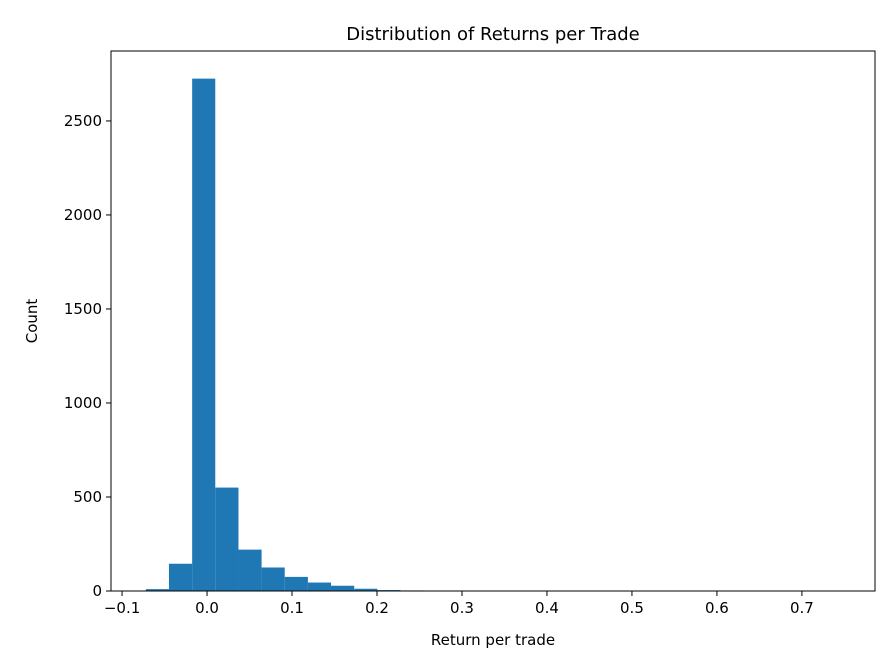  What do you see at coordinates (632, 608) in the screenshot?
I see `x-tick-label: 0.5` at bounding box center [632, 608].